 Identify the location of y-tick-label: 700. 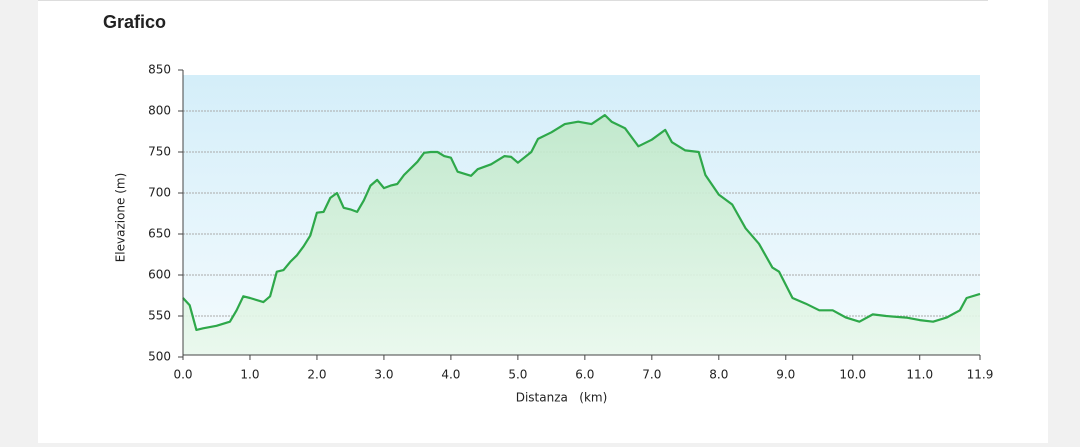
(159, 193).